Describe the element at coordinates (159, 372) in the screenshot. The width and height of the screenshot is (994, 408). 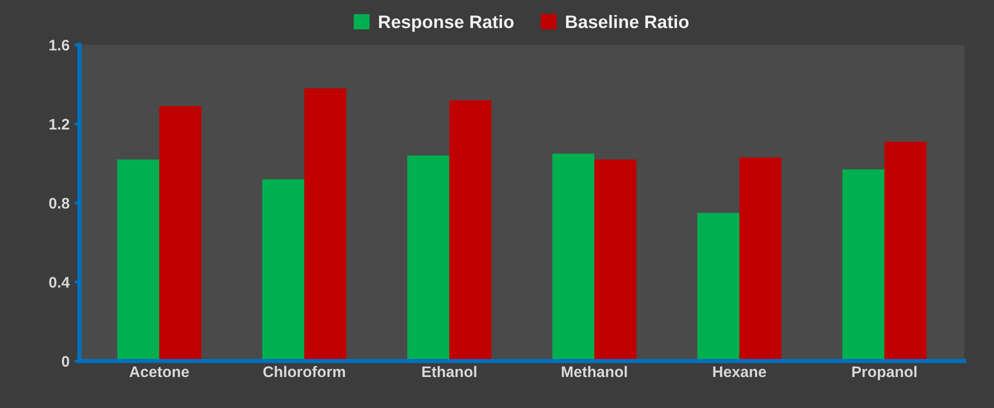
I see `x-tick-label: Acetone` at that location.